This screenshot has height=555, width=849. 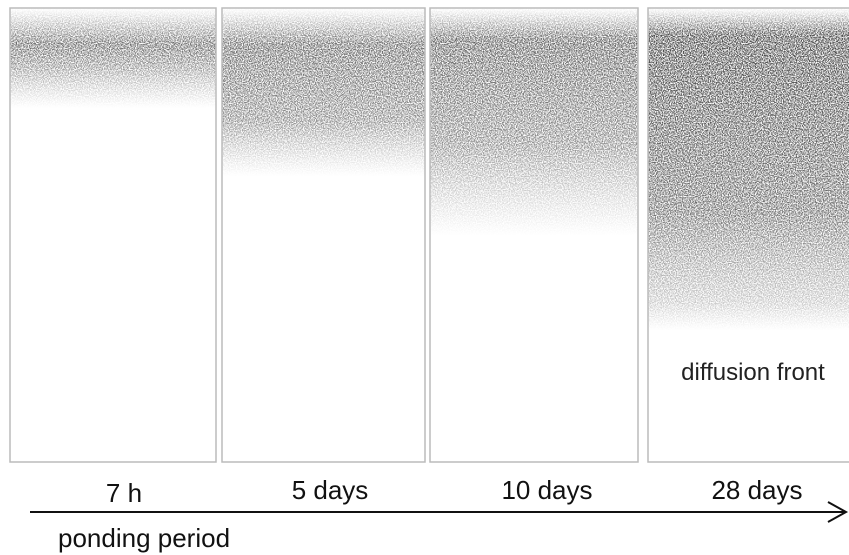 I want to click on panel-label: 10 days, so click(x=546, y=490).